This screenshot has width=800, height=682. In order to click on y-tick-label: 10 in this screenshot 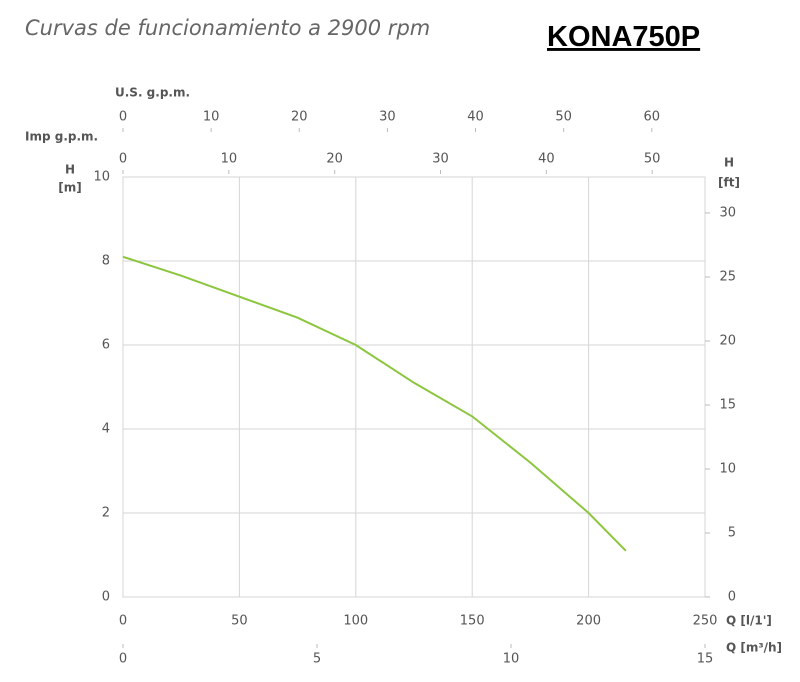, I will do `click(101, 177)`.